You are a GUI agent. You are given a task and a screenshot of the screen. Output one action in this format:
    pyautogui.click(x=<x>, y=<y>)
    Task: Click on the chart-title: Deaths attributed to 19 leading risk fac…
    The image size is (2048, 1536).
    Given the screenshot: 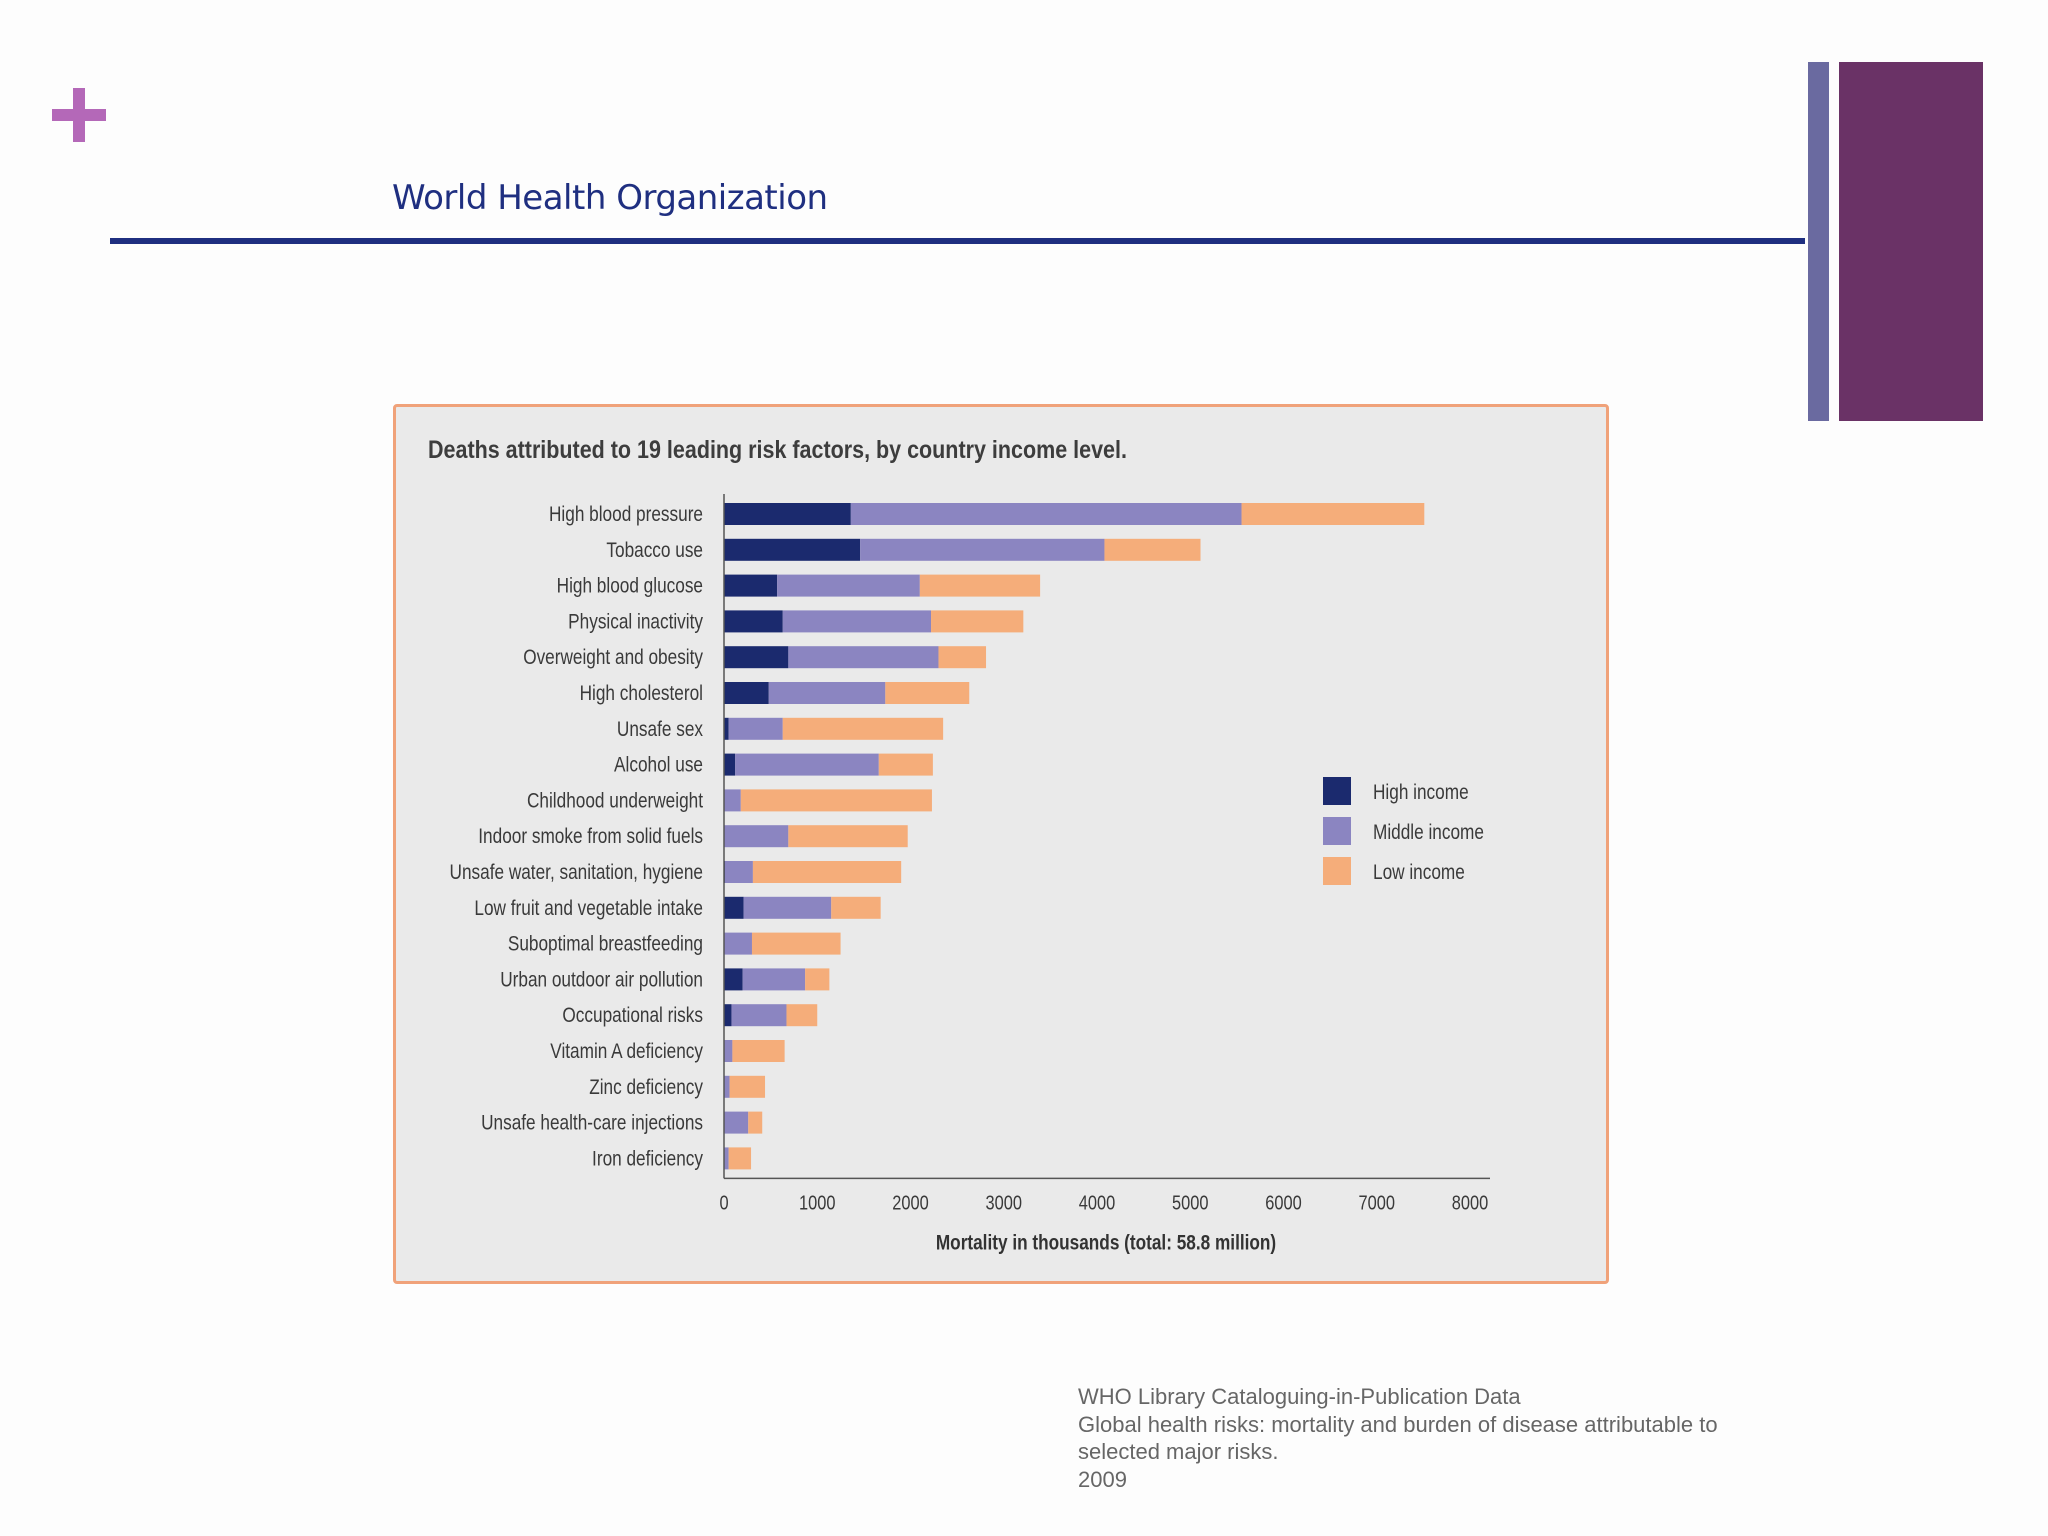 What is the action you would take?
    pyautogui.click(x=777, y=450)
    